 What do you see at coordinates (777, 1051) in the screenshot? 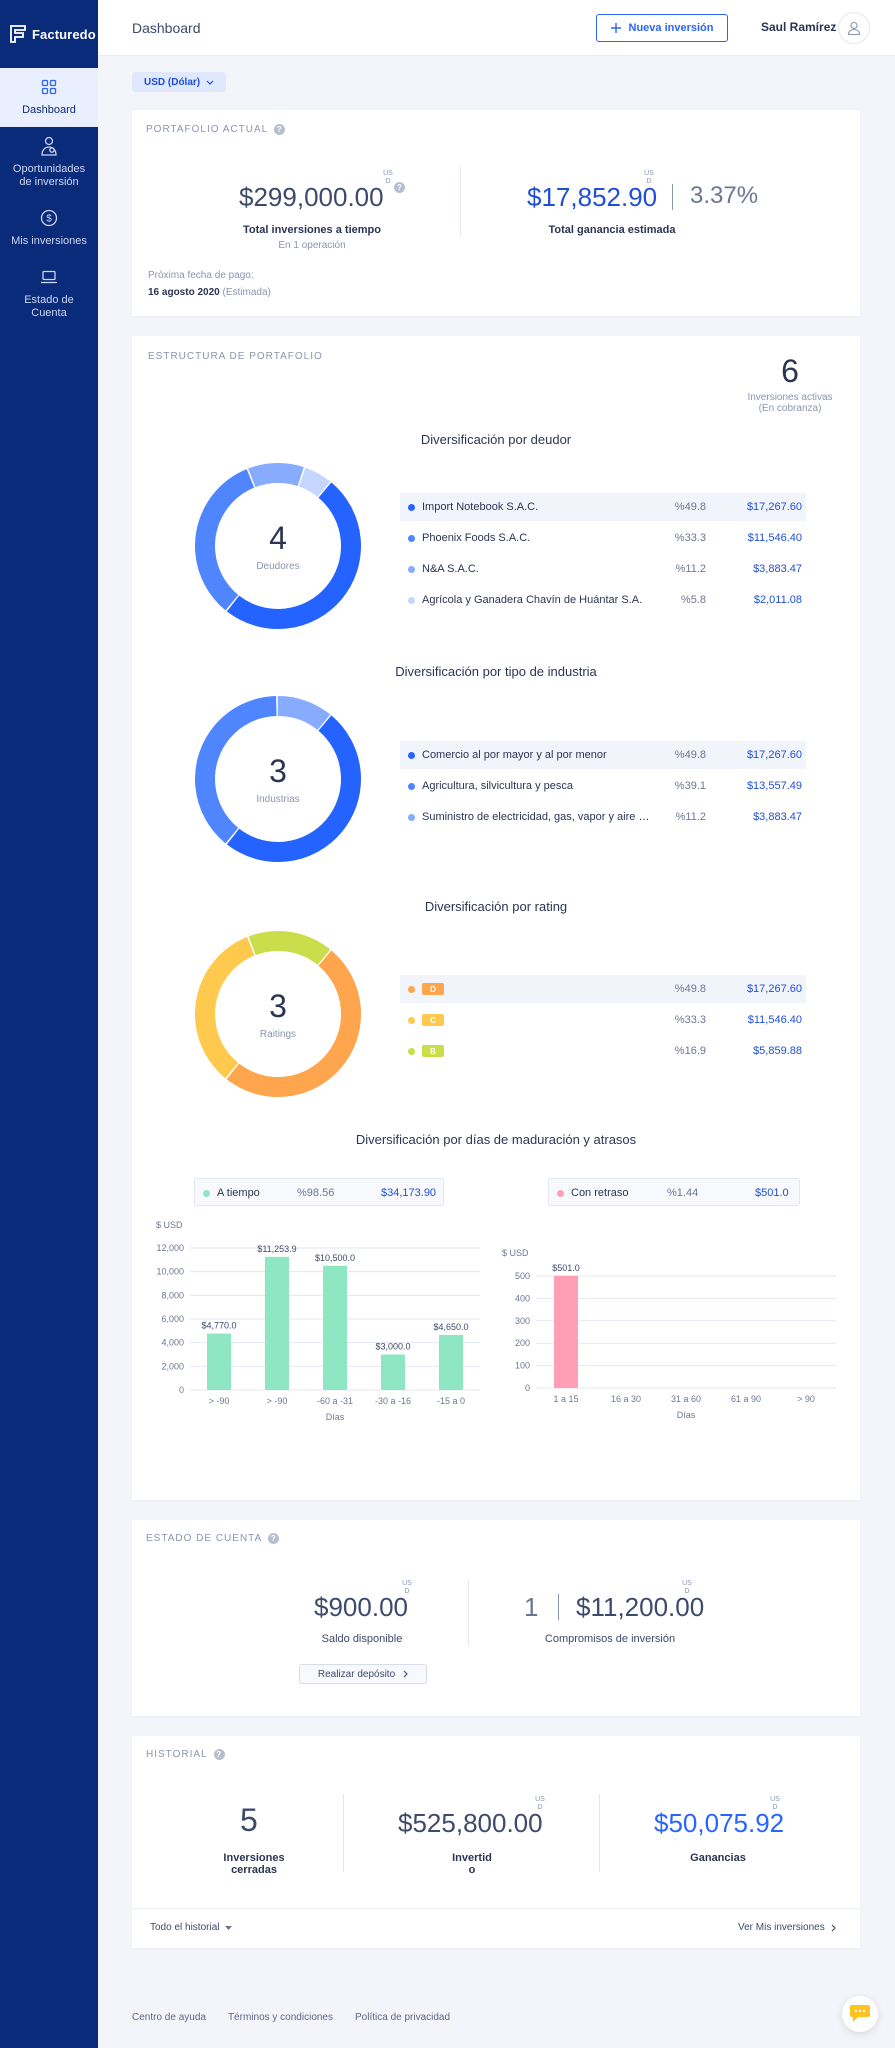
I see `legend-value: $5,859.88` at bounding box center [777, 1051].